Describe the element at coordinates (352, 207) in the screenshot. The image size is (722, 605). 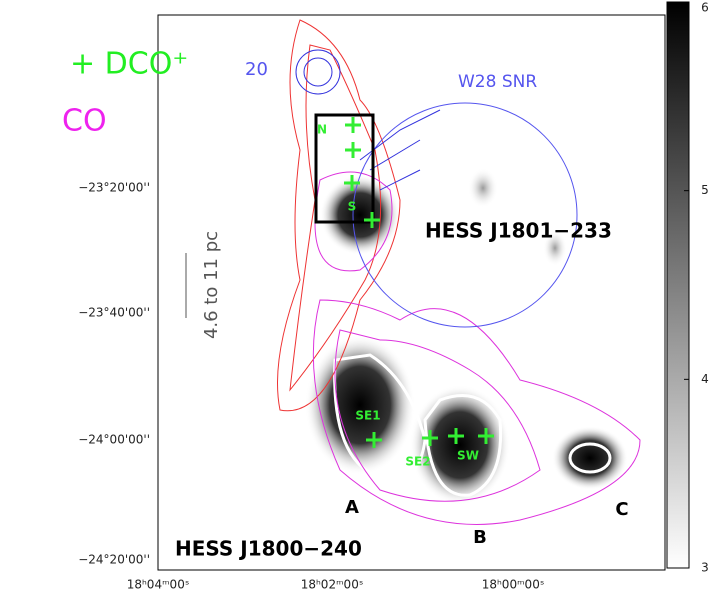
I see `core-label: S` at that location.